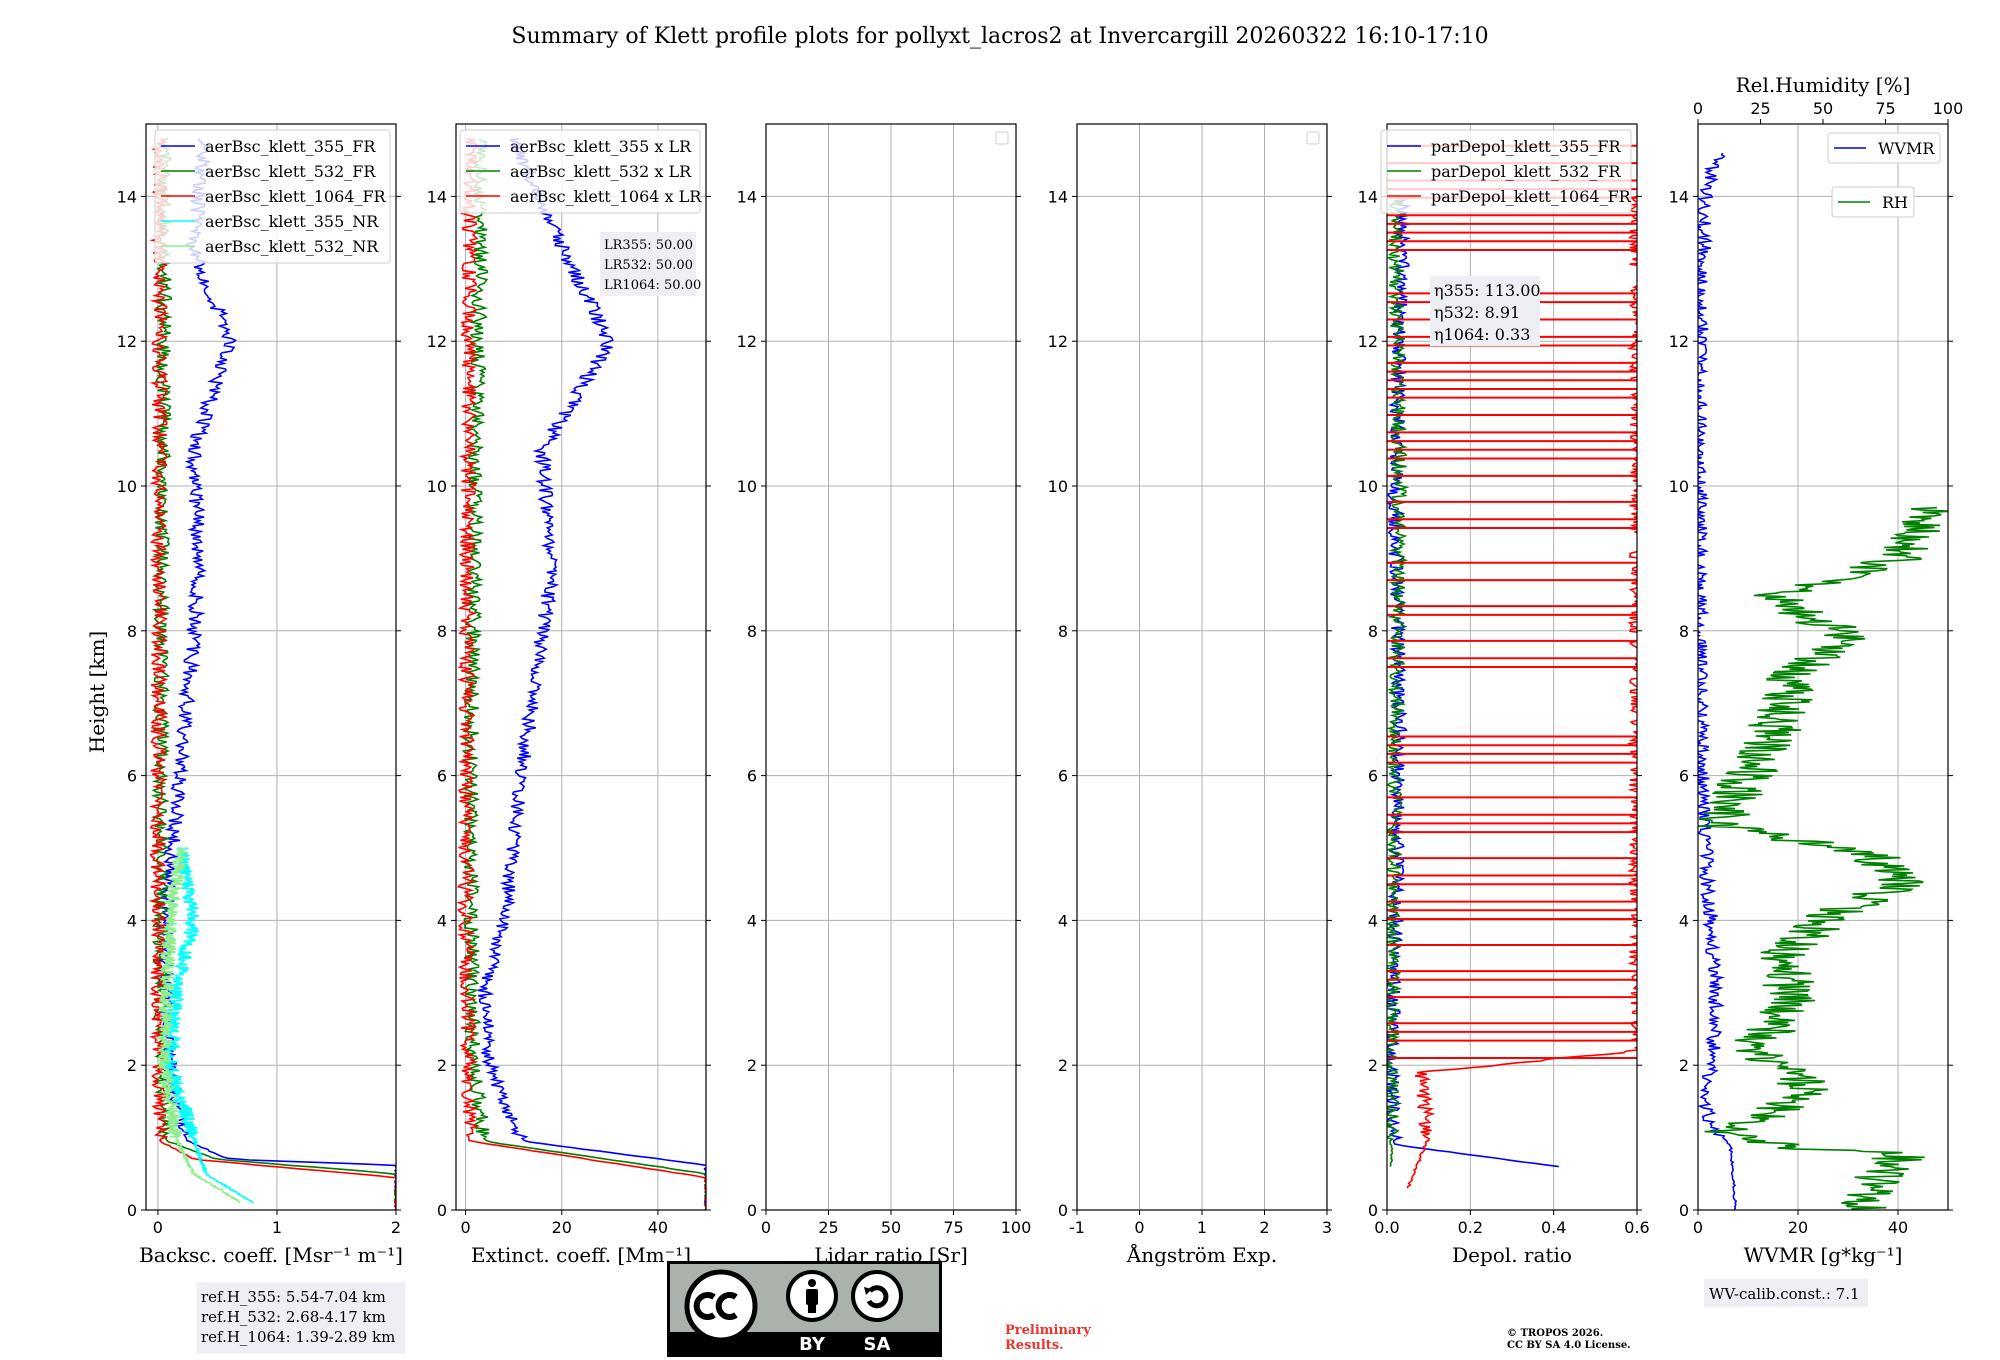 The height and width of the screenshot is (1360, 2000). Describe the element at coordinates (1048, 1338) in the screenshot. I see `preliminary-results-note: Preliminary Results.` at that location.